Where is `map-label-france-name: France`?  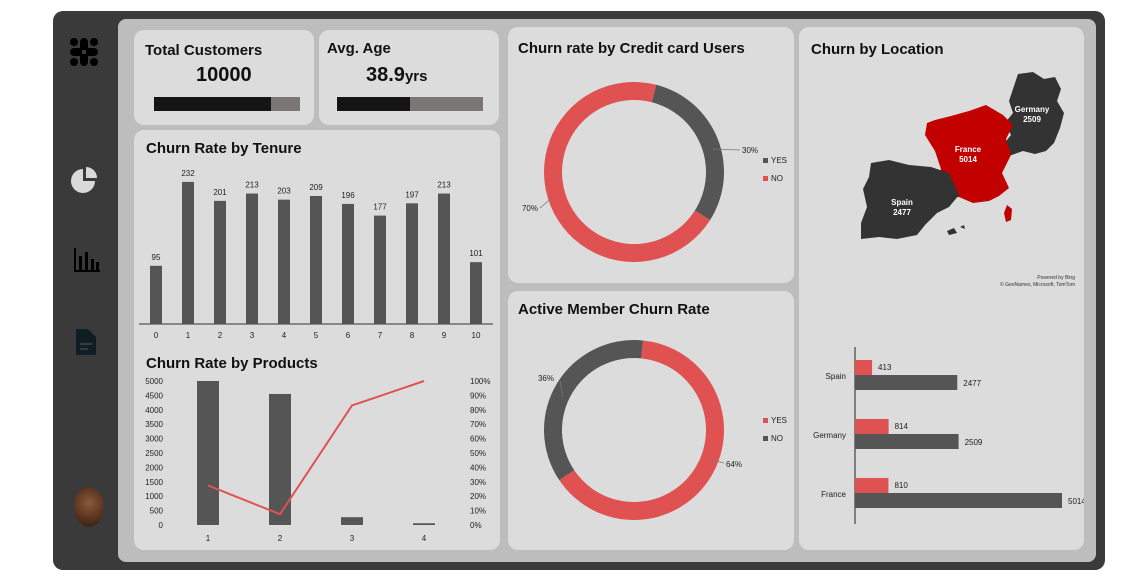 map-label-france-name: France is located at coordinates (968, 149).